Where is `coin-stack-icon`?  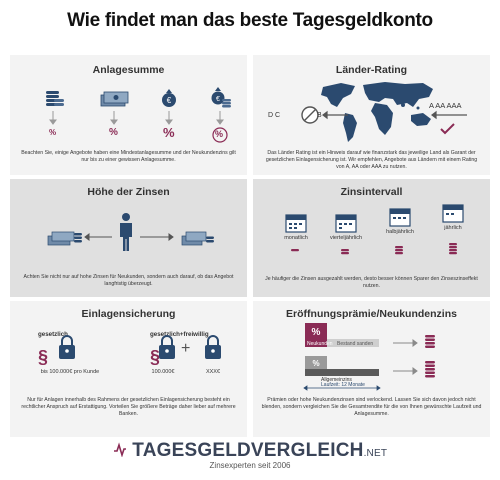
coin-stack-icon is located at coordinates (55, 98).